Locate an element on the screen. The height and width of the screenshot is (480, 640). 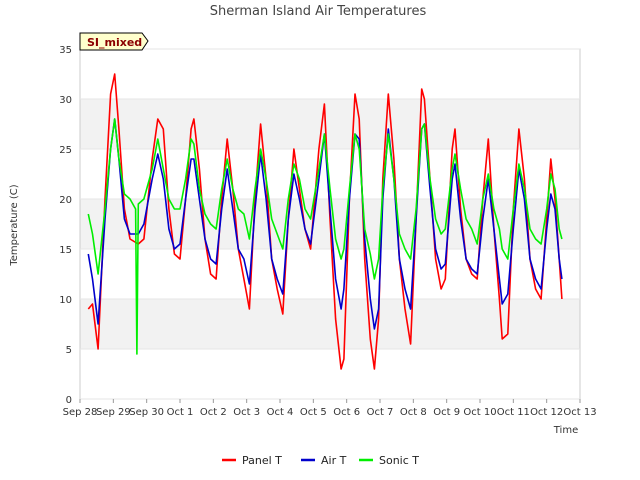
grid-band is located at coordinates (330, 324).